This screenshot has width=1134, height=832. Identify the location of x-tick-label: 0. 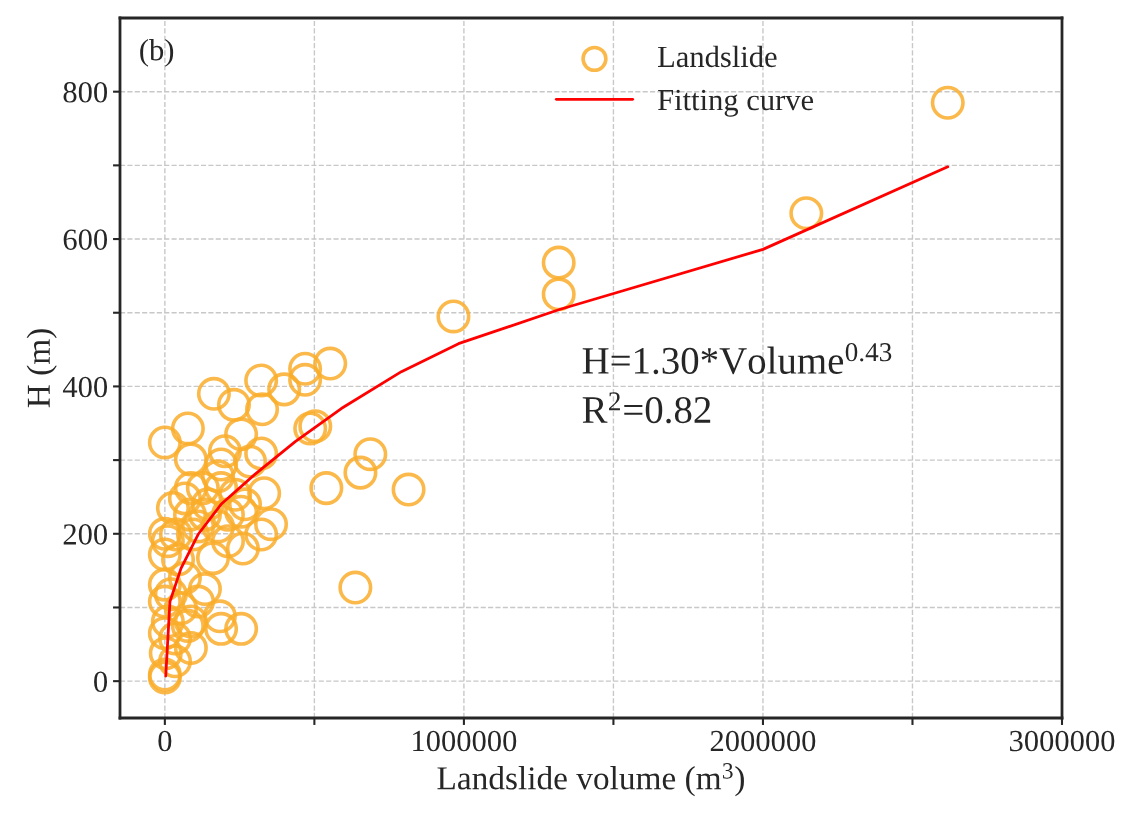
(165, 741).